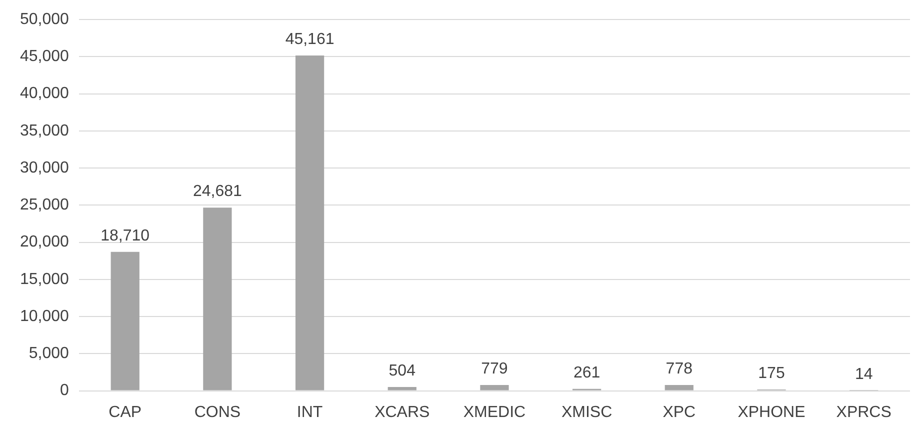  I want to click on y-tick-label: 20,000, so click(45, 242).